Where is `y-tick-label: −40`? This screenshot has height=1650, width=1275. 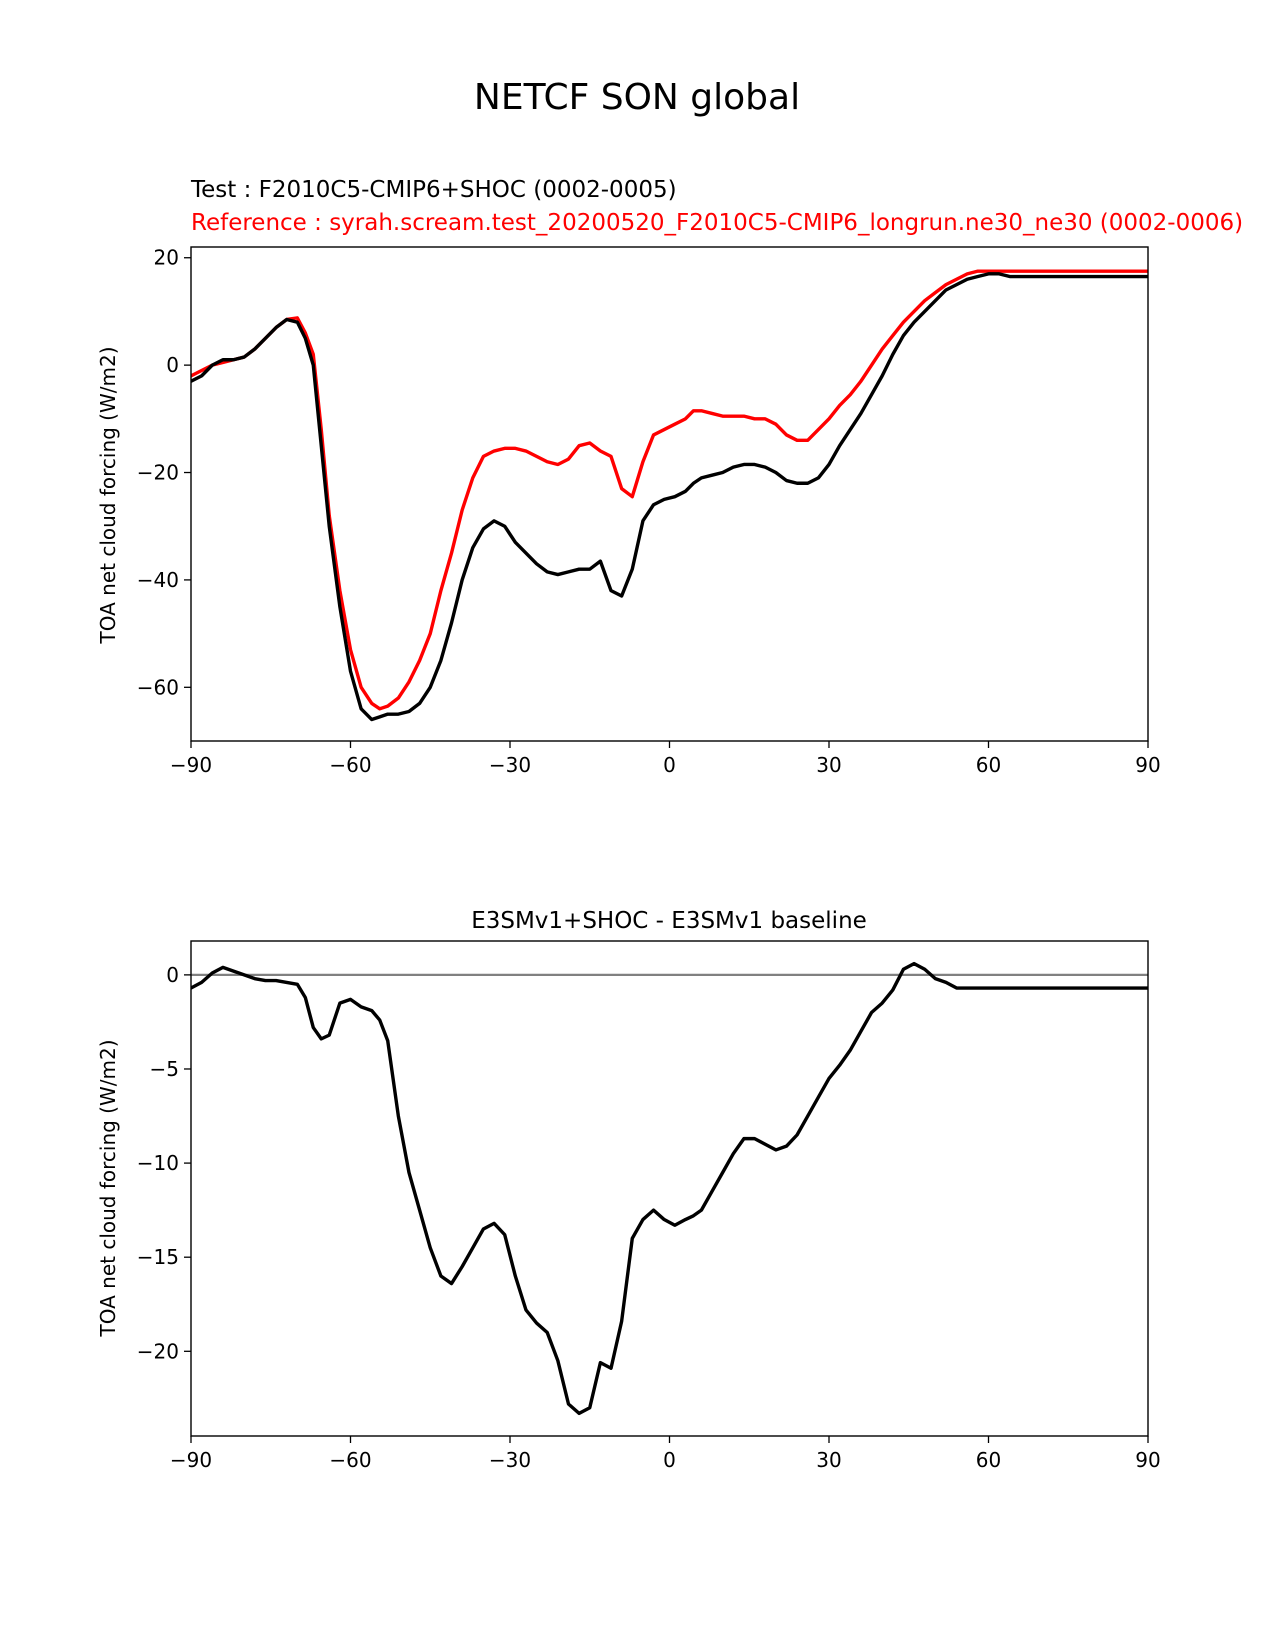 y-tick-label: −40 is located at coordinates (158, 580).